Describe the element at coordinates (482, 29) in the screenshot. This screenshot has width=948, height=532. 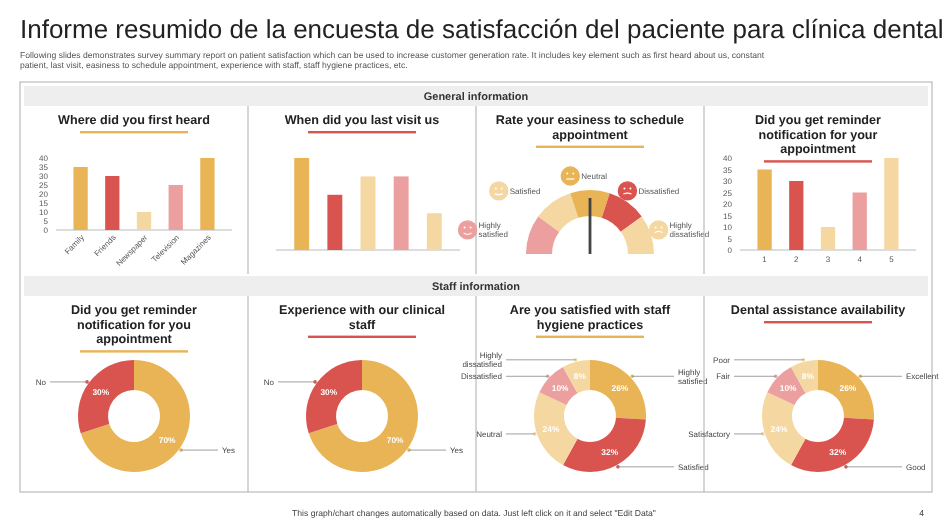
I see `text: Informe resumido de la encuesta de satisfacción del paciente para clínica dental` at that location.